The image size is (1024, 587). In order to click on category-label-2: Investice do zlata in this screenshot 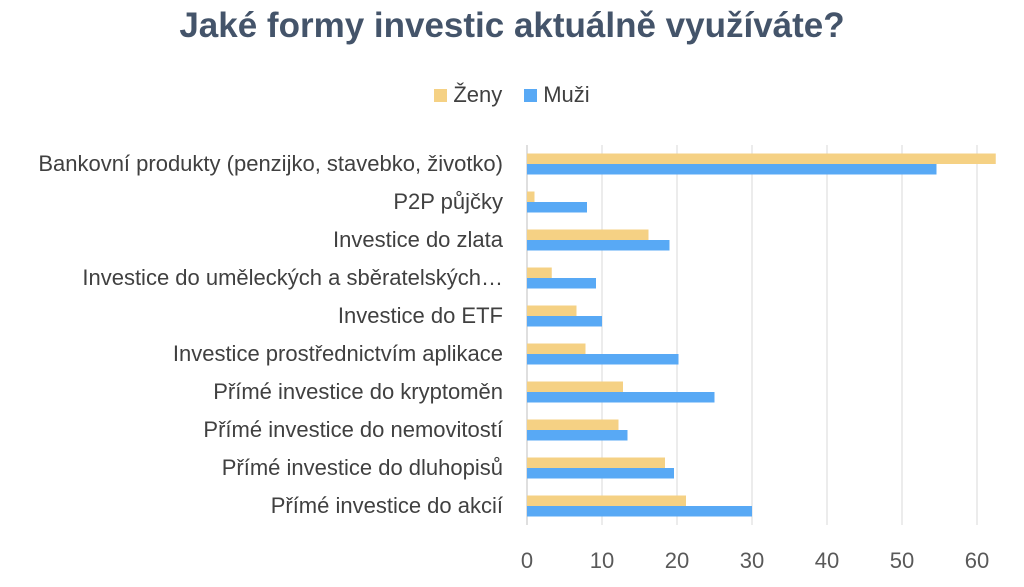, I will do `click(418, 239)`.